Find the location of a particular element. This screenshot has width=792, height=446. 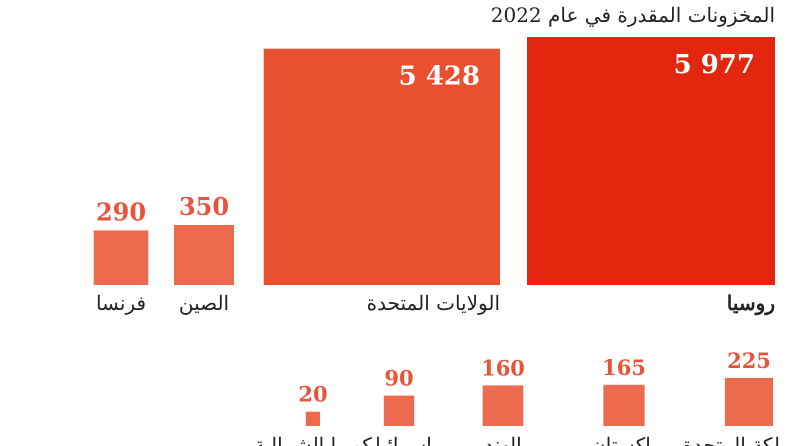

value-label-united-states: 5 428 is located at coordinates (439, 77).